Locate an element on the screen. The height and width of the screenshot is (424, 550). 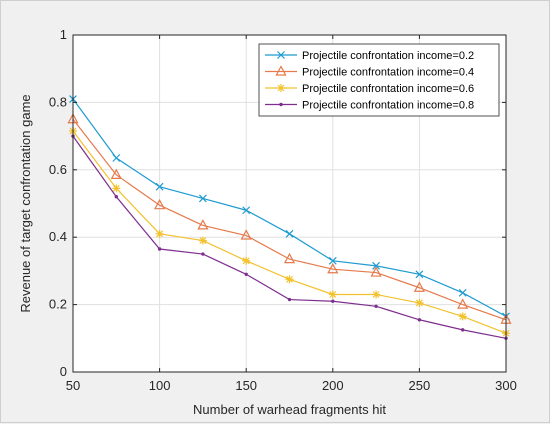
y-tick-label: 0.8 is located at coordinates (58, 101).